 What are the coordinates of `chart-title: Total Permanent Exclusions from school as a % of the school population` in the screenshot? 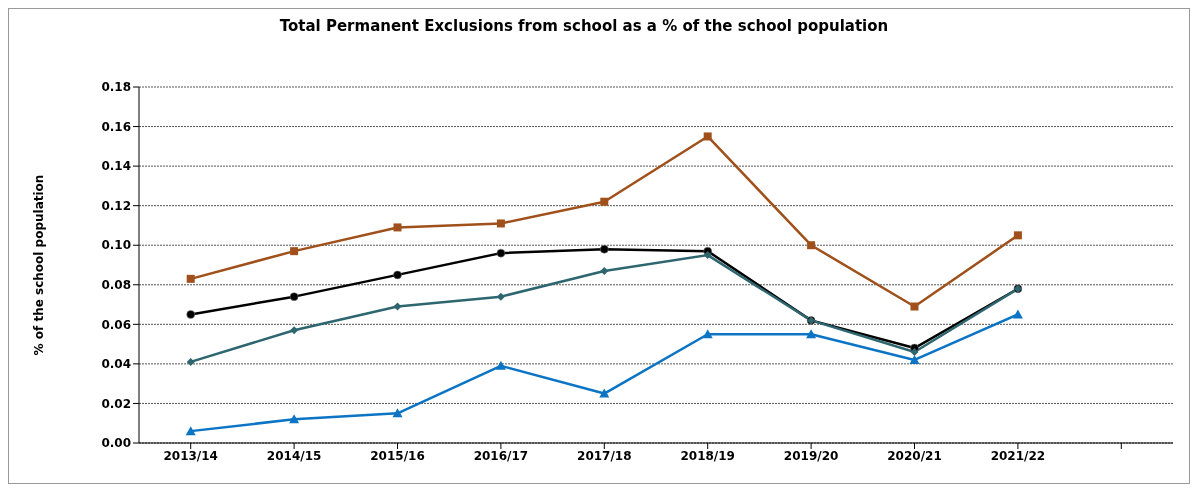 It's located at (584, 26).